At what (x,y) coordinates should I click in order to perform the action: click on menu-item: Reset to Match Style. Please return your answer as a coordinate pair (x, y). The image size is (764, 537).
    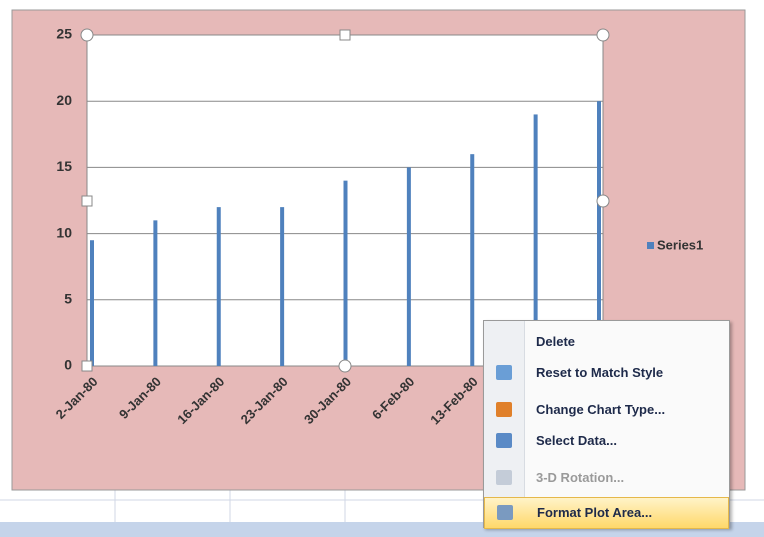
    Looking at the image, I should click on (606, 373).